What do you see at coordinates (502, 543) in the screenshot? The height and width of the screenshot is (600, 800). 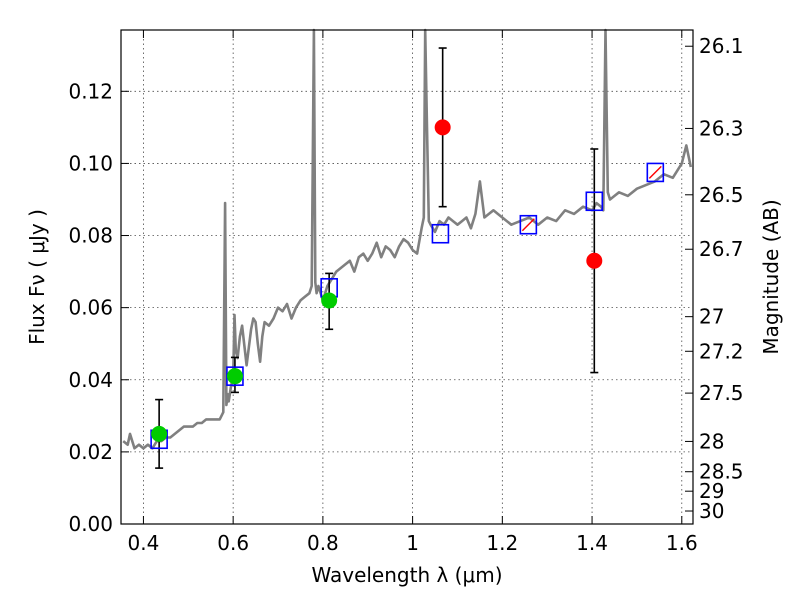 I see `x-tick-label: 1.2` at bounding box center [502, 543].